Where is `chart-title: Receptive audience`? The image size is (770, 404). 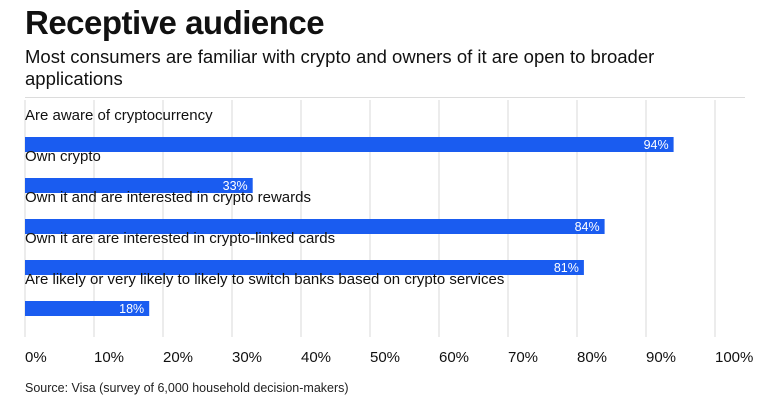
chart-title: Receptive audience is located at coordinates (175, 22).